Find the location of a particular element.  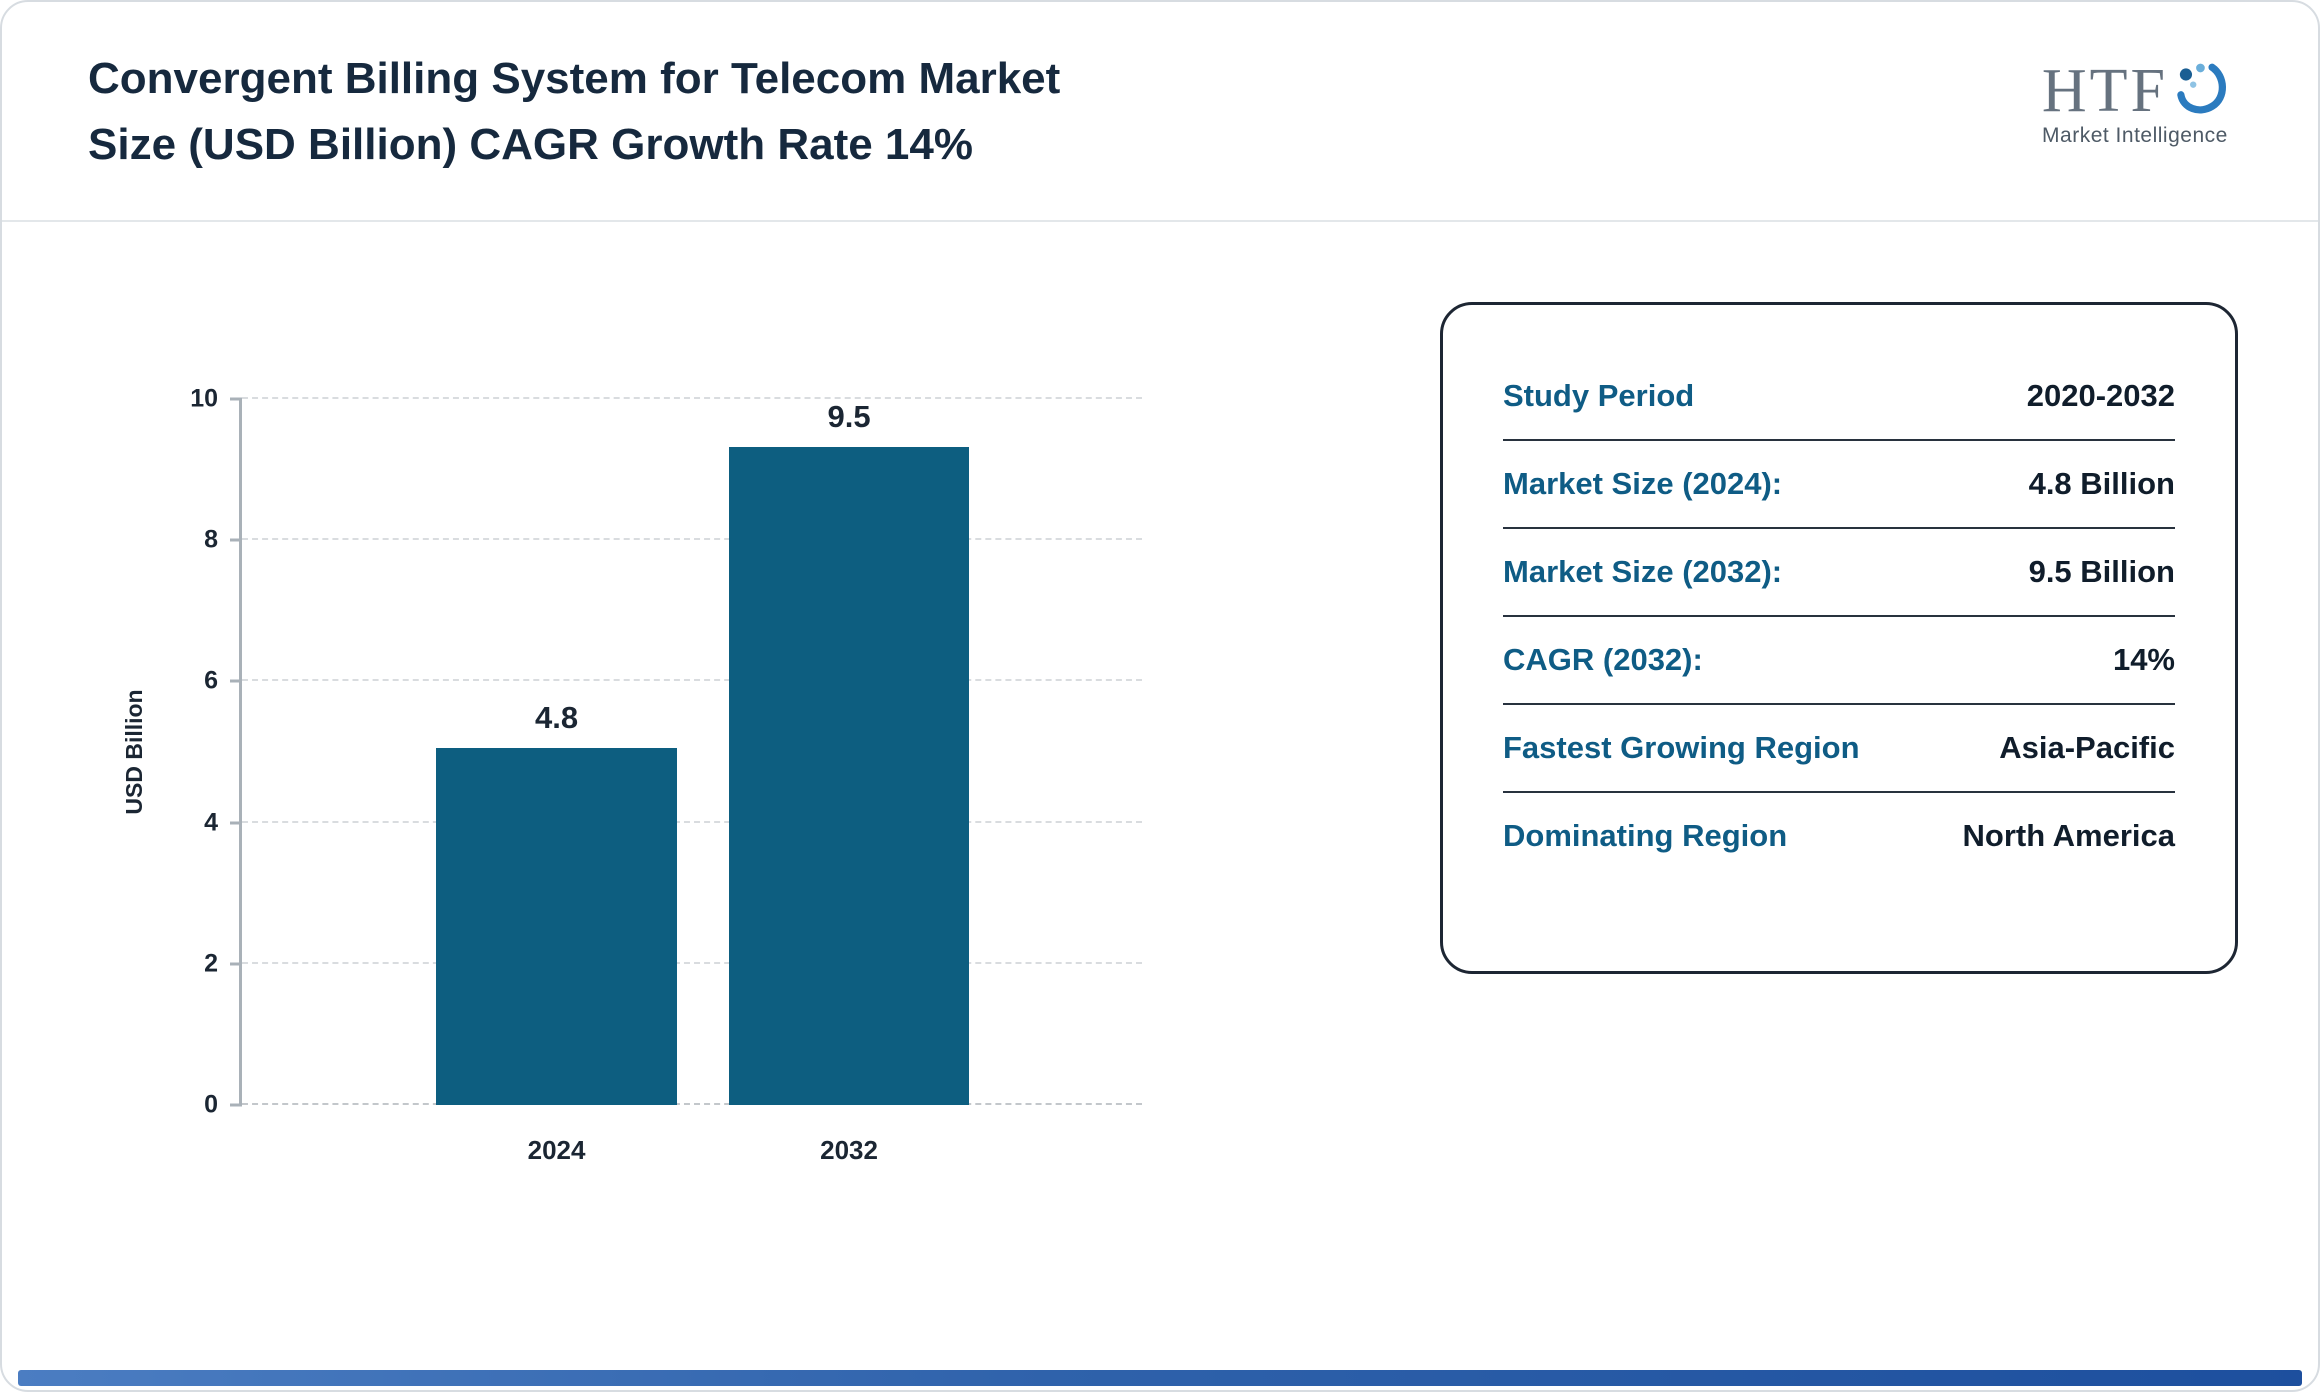

info-label: Market Size (2032): is located at coordinates (1643, 571).